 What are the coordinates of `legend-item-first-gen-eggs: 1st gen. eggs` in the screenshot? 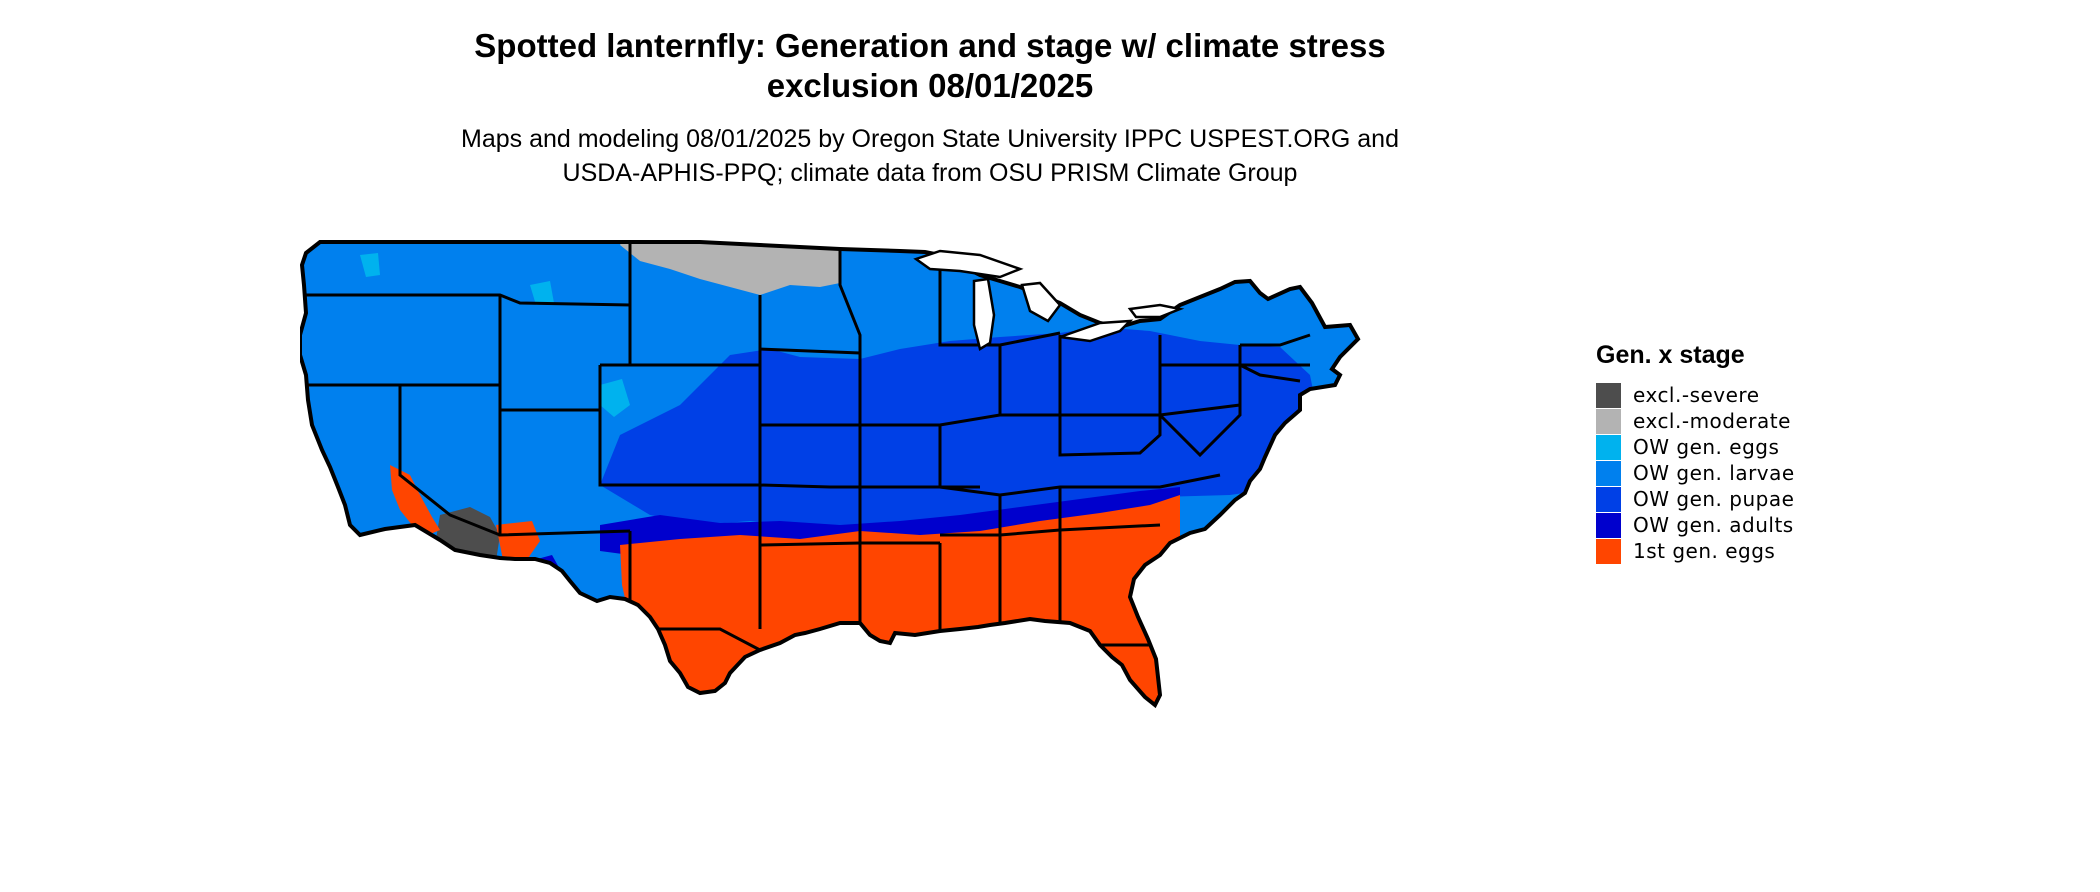 It's located at (1746, 551).